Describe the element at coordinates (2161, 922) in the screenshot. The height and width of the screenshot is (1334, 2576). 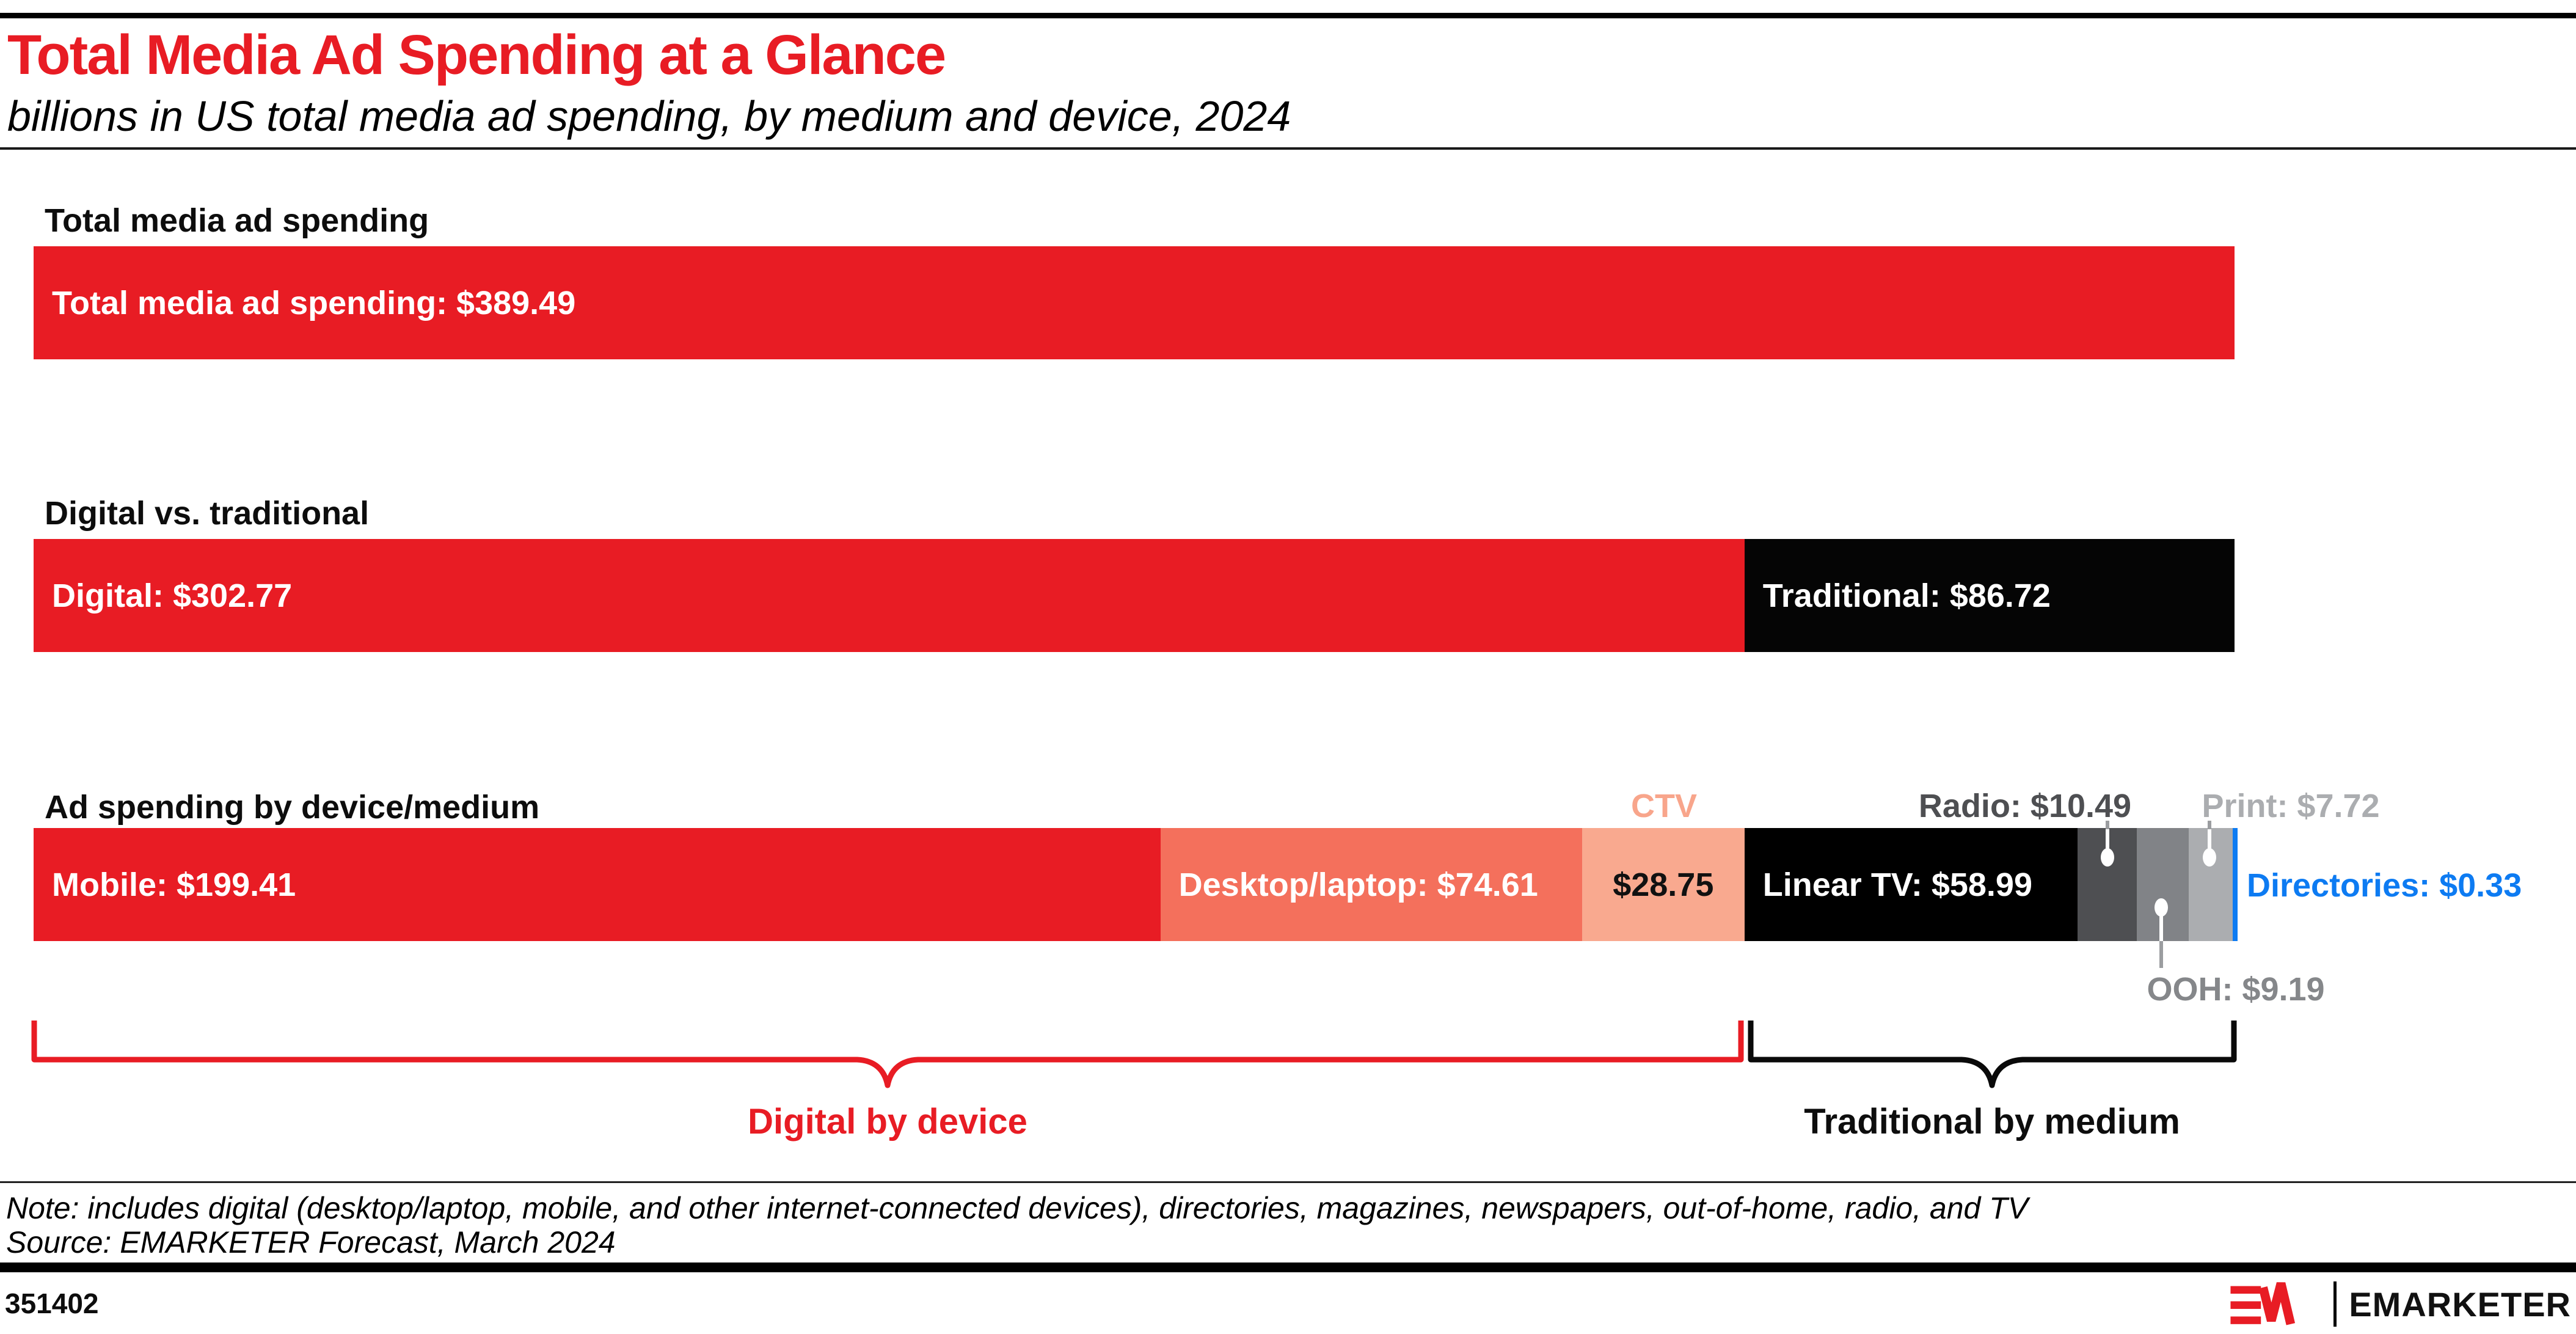
I see `ooh-stem-inner` at that location.